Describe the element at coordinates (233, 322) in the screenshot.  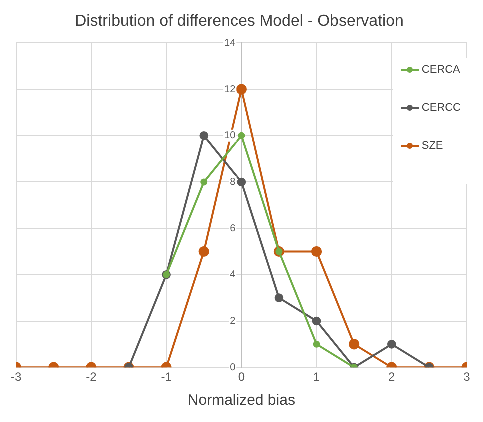
I see `y-tick-label: 2` at that location.